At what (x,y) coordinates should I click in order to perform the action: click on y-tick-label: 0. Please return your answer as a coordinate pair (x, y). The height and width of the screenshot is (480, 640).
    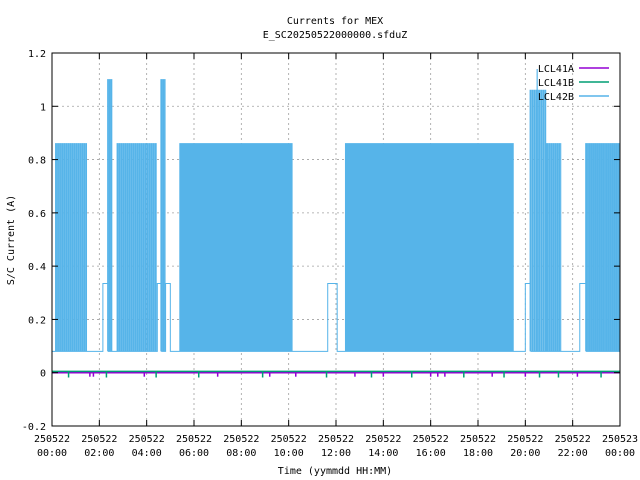
    Looking at the image, I should click on (43, 374).